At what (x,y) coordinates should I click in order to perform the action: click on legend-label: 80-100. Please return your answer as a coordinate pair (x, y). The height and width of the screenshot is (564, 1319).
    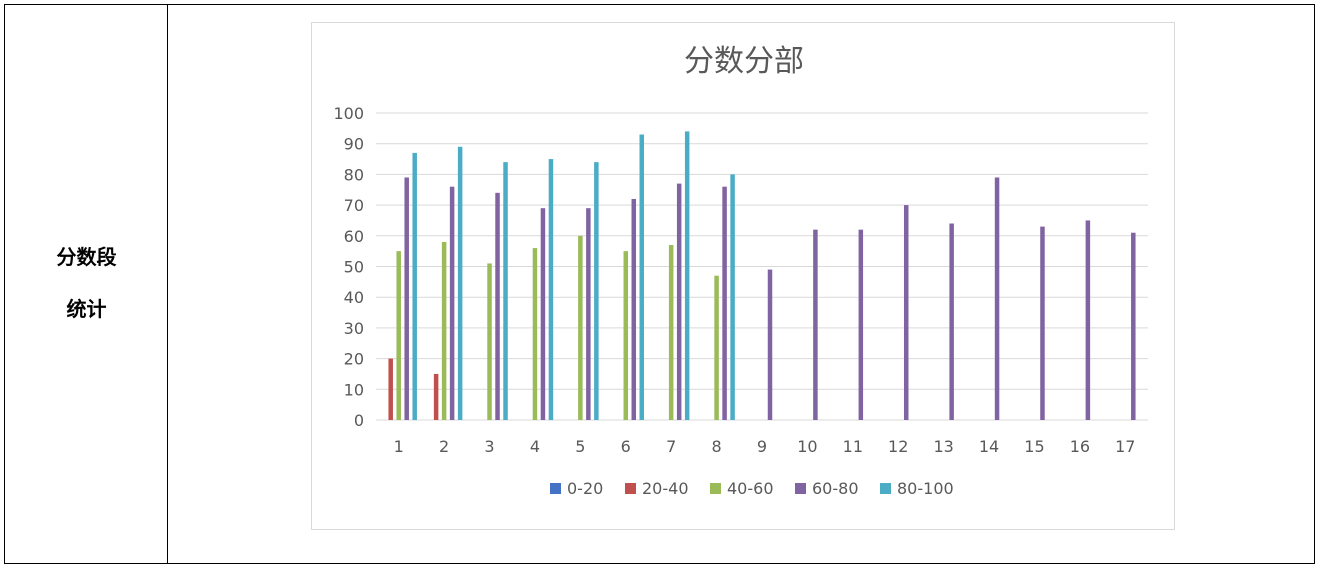
    Looking at the image, I should click on (925, 488).